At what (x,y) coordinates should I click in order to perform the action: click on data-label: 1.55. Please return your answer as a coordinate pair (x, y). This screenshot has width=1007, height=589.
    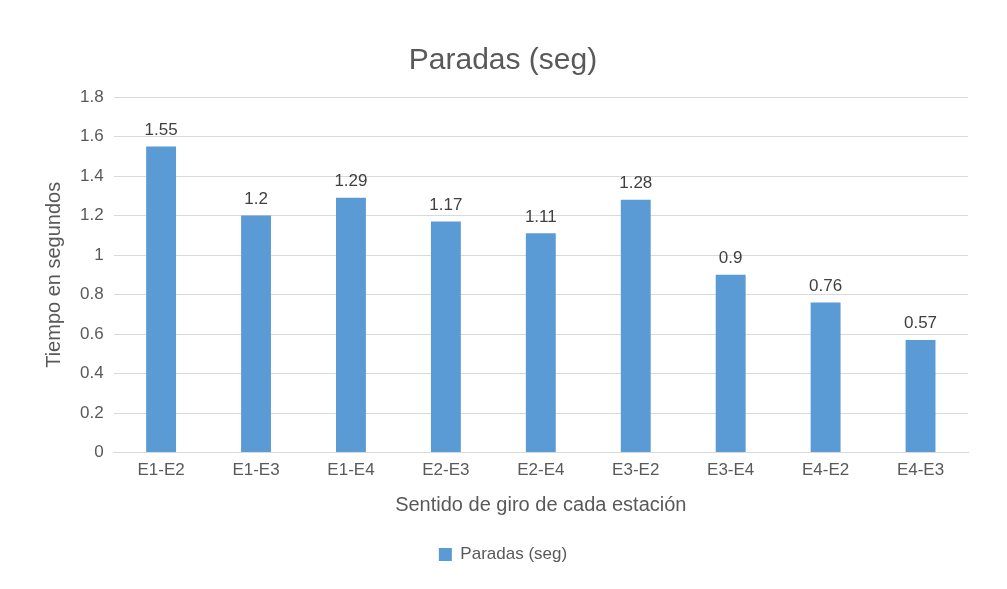
    Looking at the image, I should click on (161, 129).